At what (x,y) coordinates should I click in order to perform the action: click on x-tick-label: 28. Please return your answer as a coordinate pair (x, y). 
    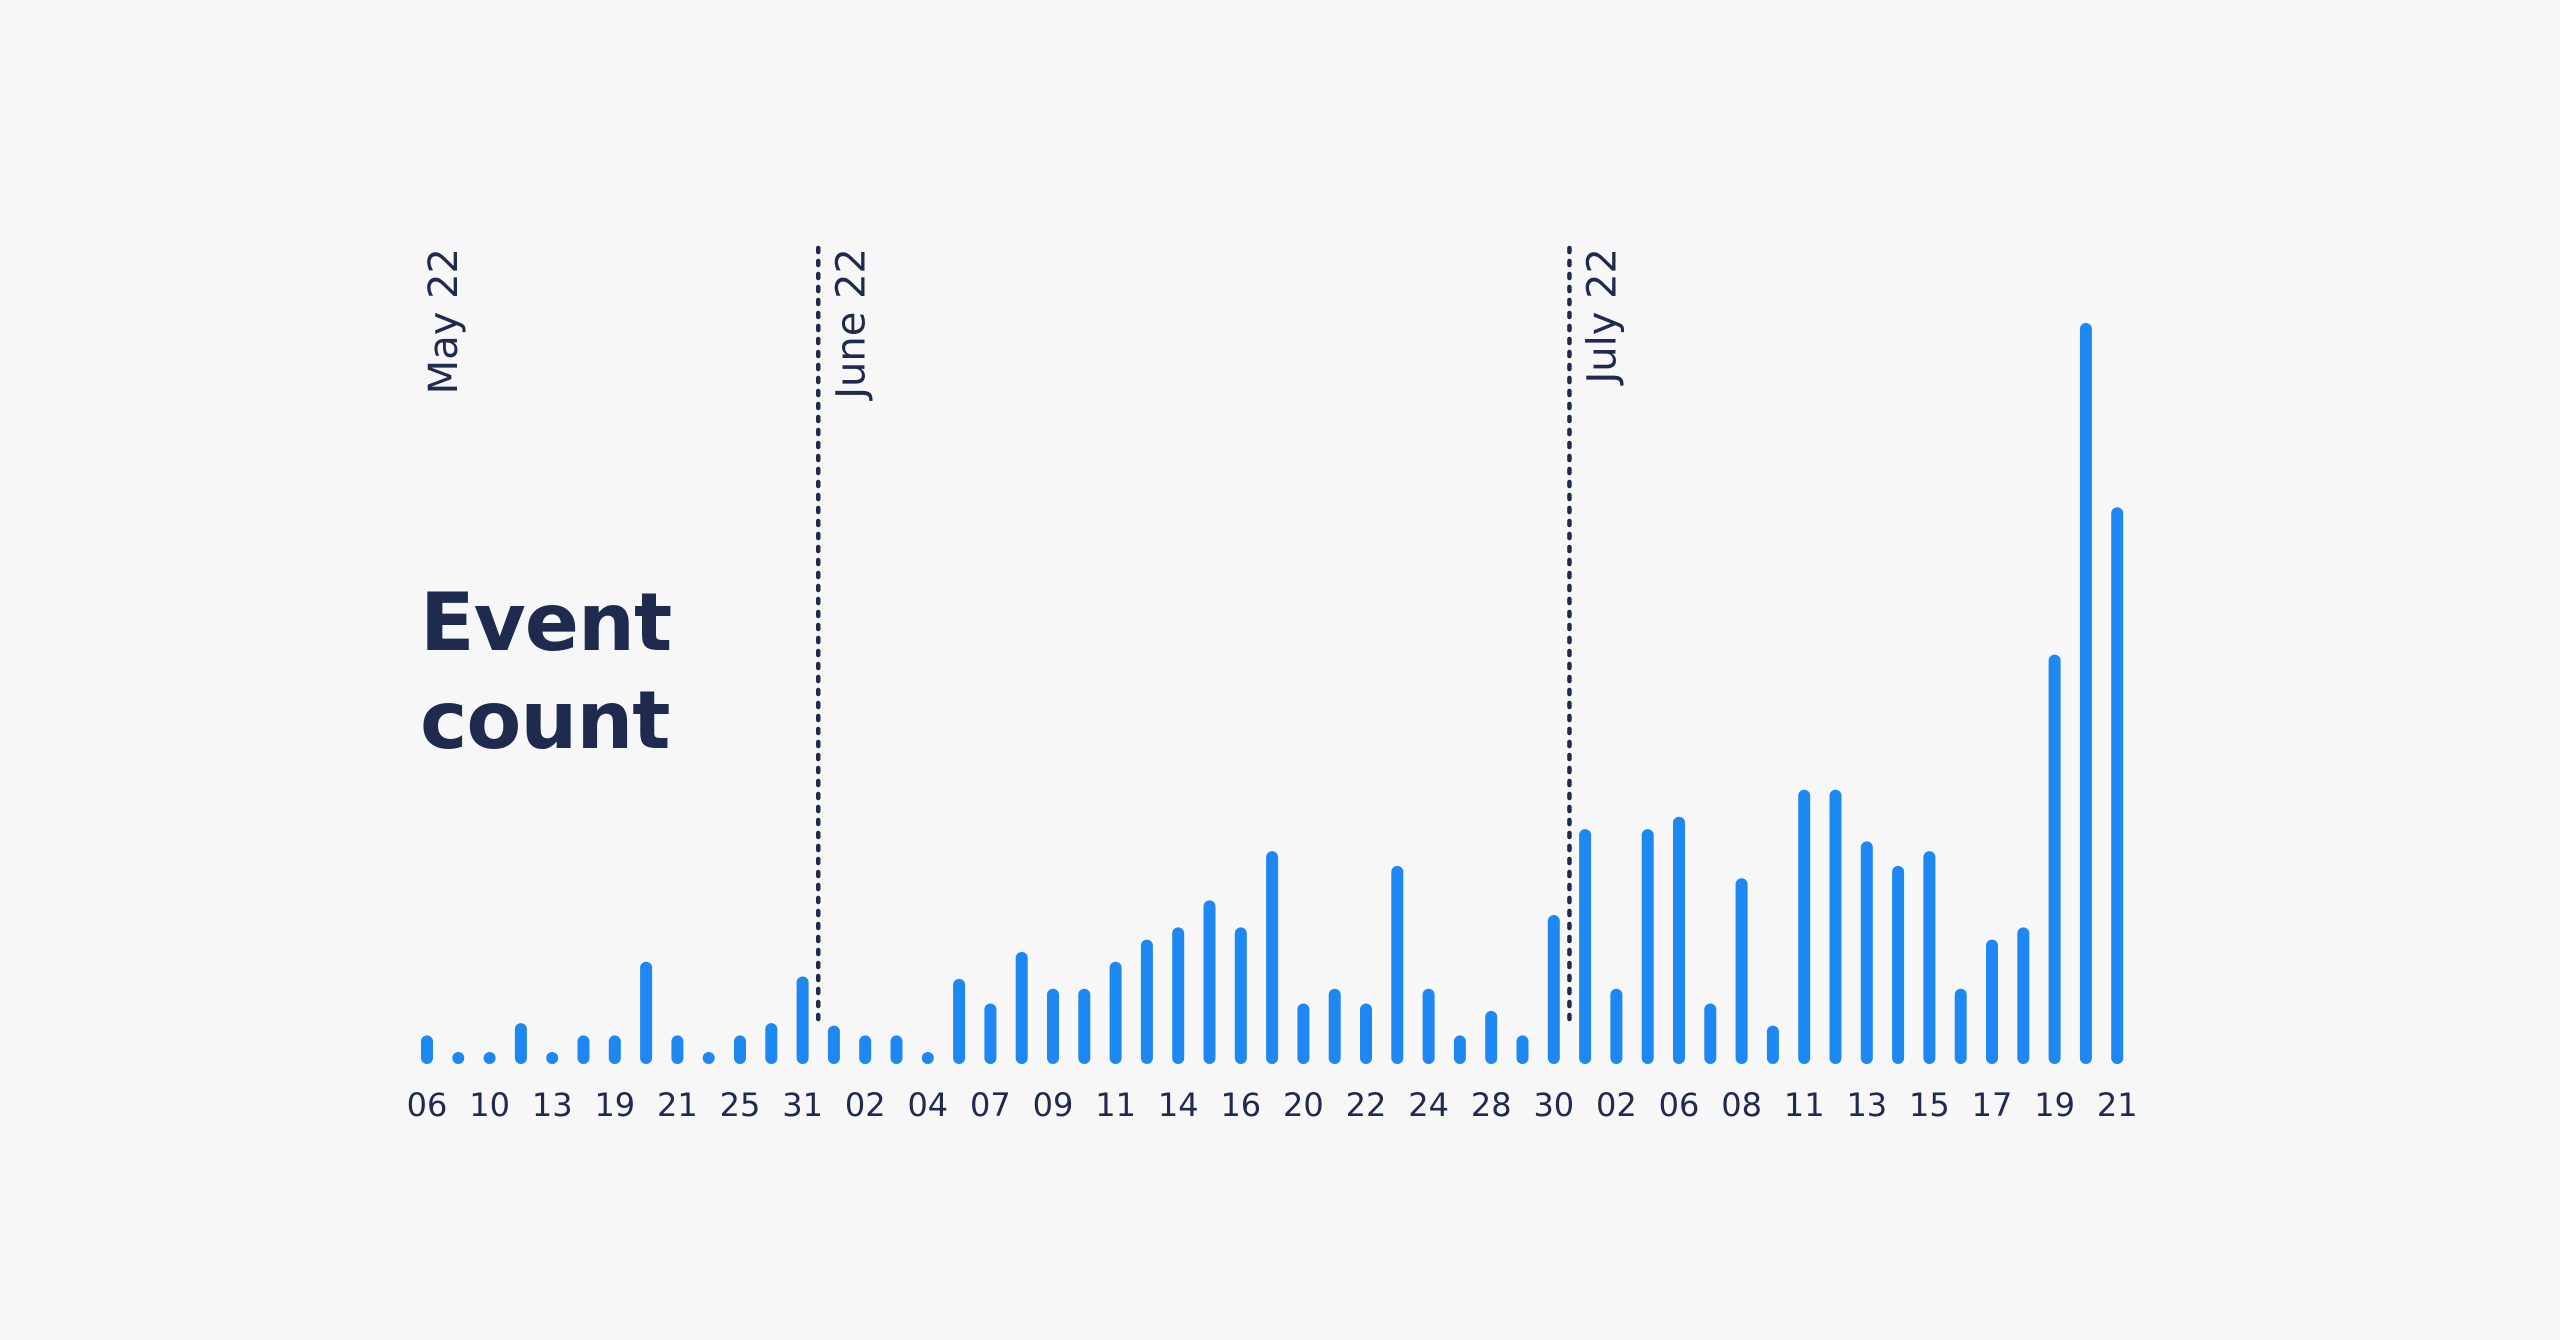
    Looking at the image, I should click on (1491, 1105).